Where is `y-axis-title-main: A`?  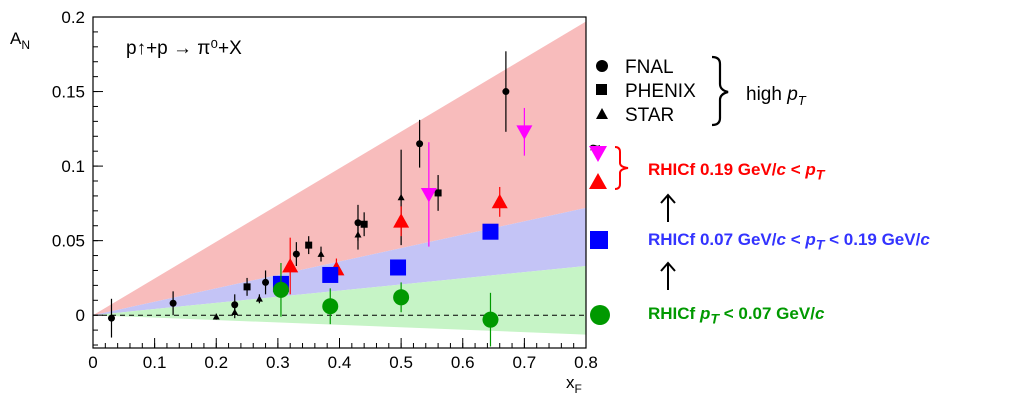 y-axis-title-main: A is located at coordinates (16, 38).